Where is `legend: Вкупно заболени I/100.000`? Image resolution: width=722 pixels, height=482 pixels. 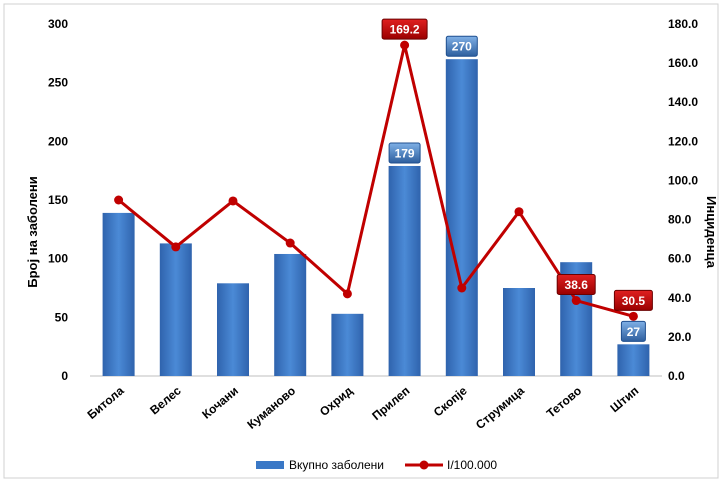
legend: Вкупно заболени I/100.000 is located at coordinates (376, 465).